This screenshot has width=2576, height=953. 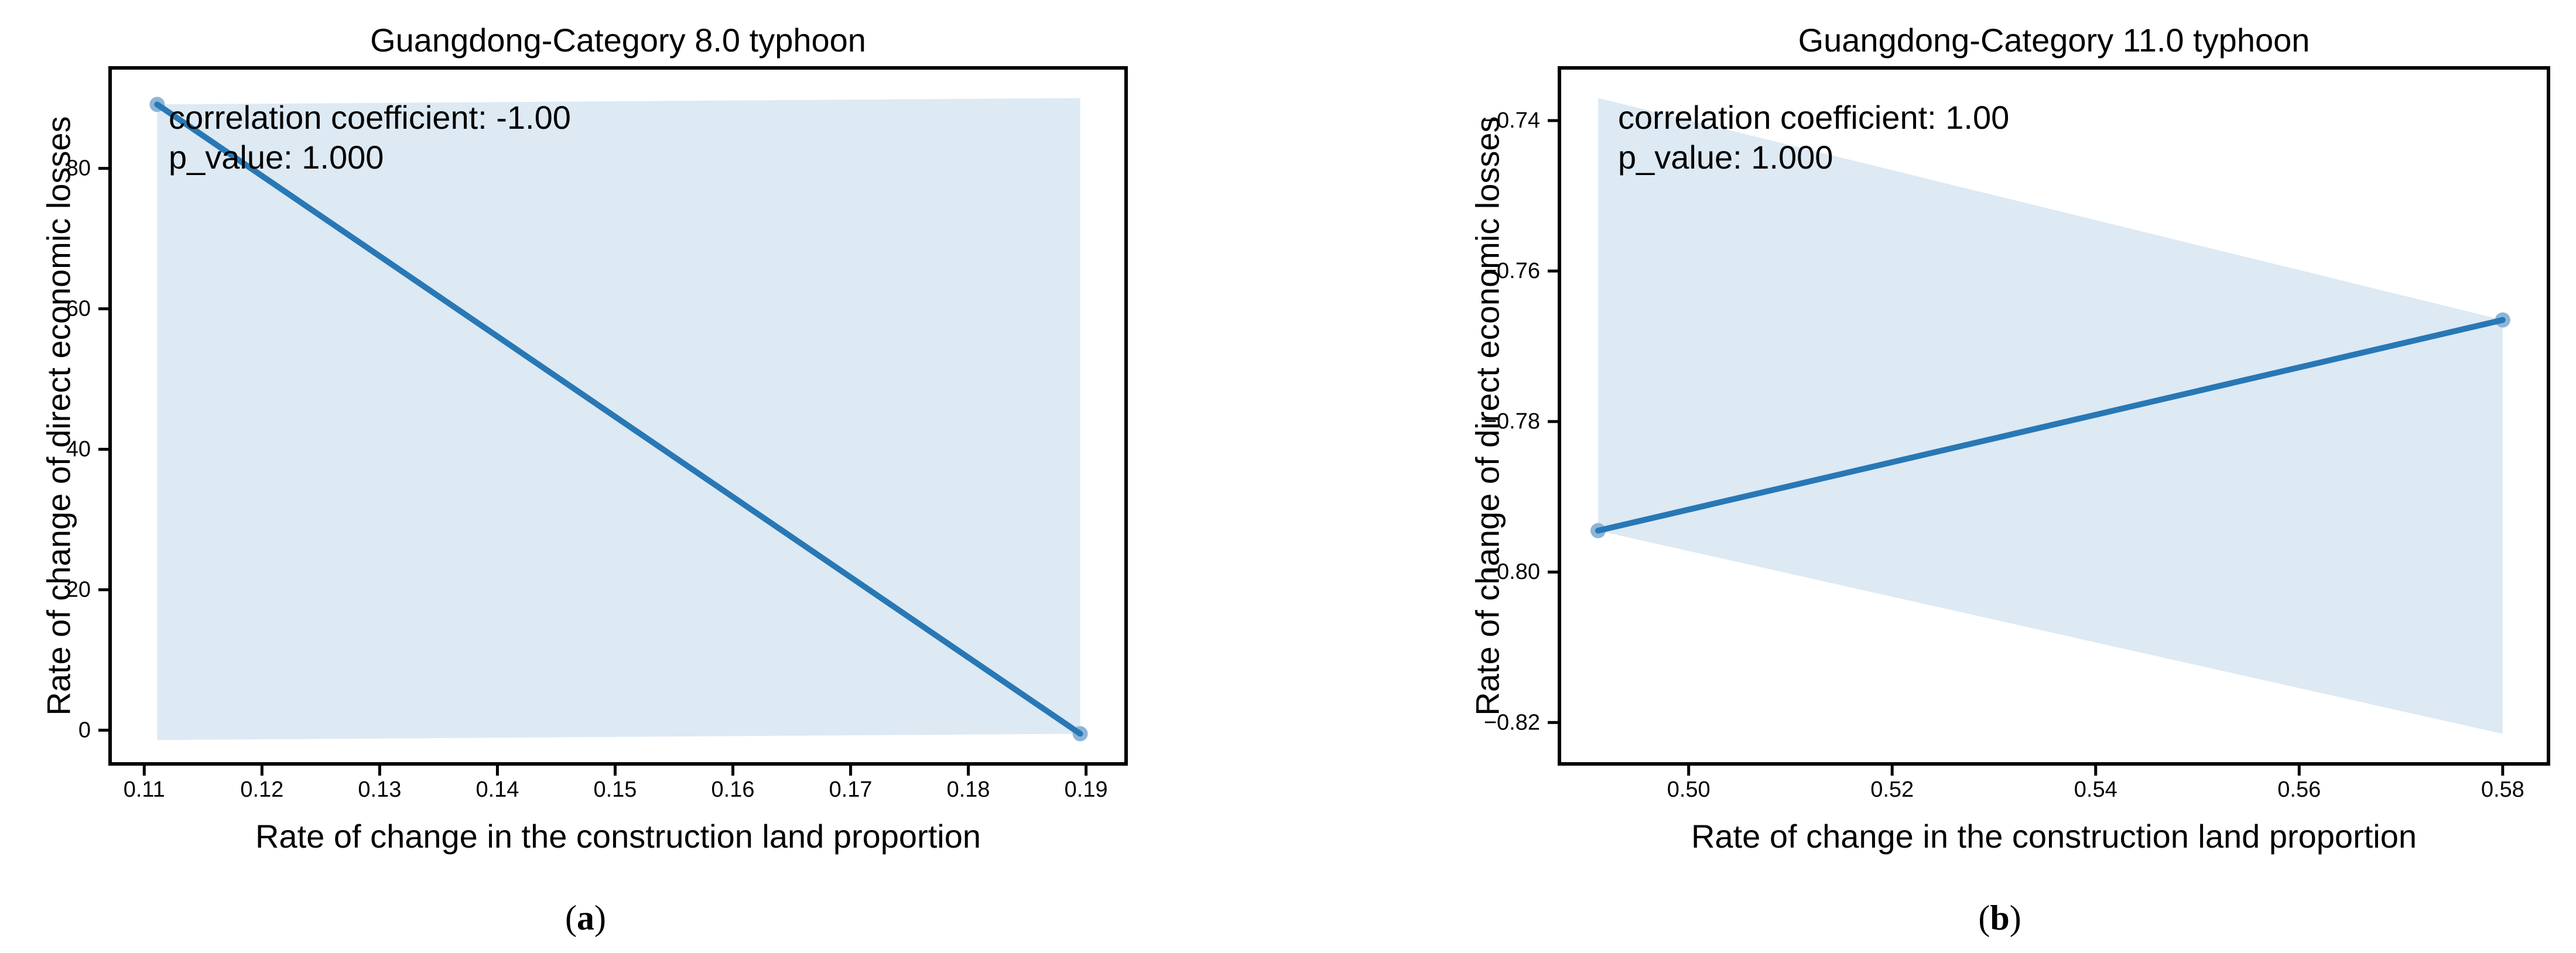 I want to click on y-tick-label: 40, so click(x=78, y=449).